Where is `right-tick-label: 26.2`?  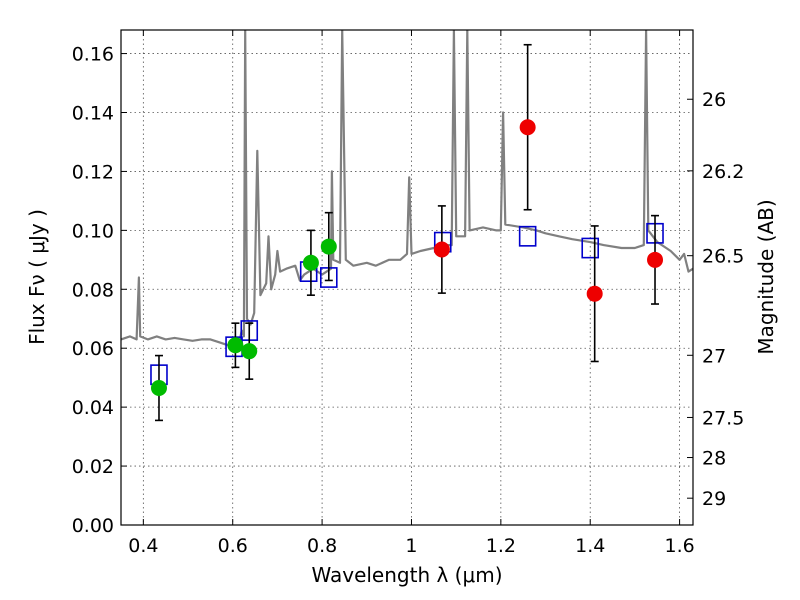
right-tick-label: 26.2 is located at coordinates (723, 172).